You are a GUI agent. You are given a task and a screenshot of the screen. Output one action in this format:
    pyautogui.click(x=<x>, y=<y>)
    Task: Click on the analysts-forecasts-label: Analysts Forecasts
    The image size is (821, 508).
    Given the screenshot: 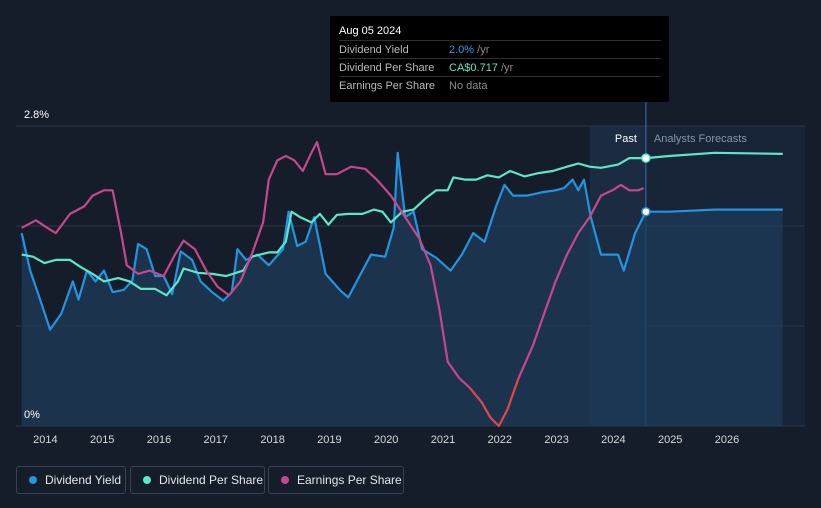 What is the action you would take?
    pyautogui.click(x=700, y=139)
    